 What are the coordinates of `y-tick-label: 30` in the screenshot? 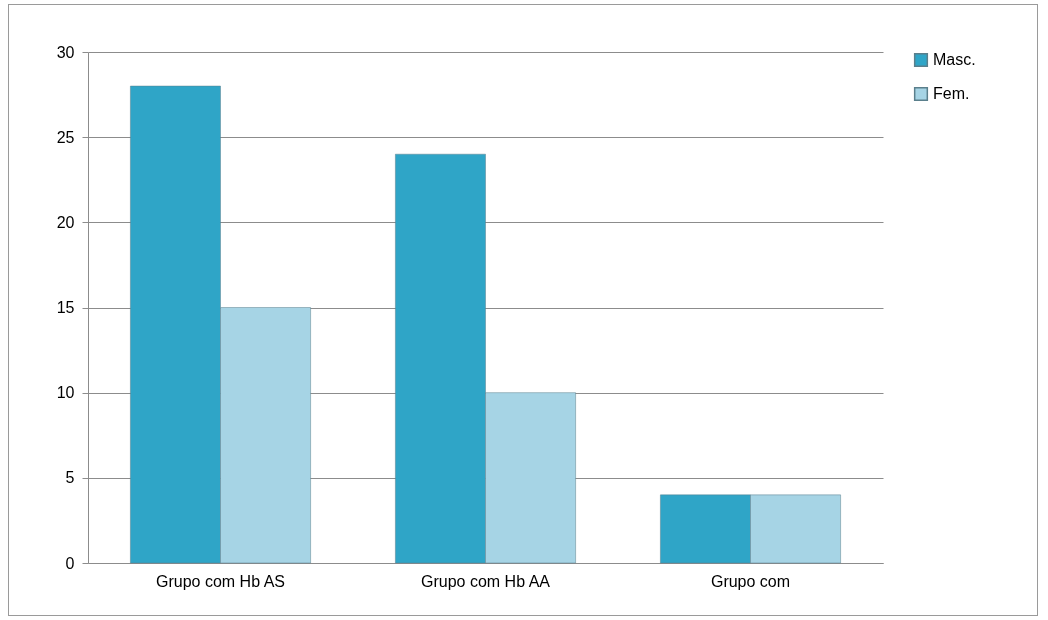 It's located at (65, 52).